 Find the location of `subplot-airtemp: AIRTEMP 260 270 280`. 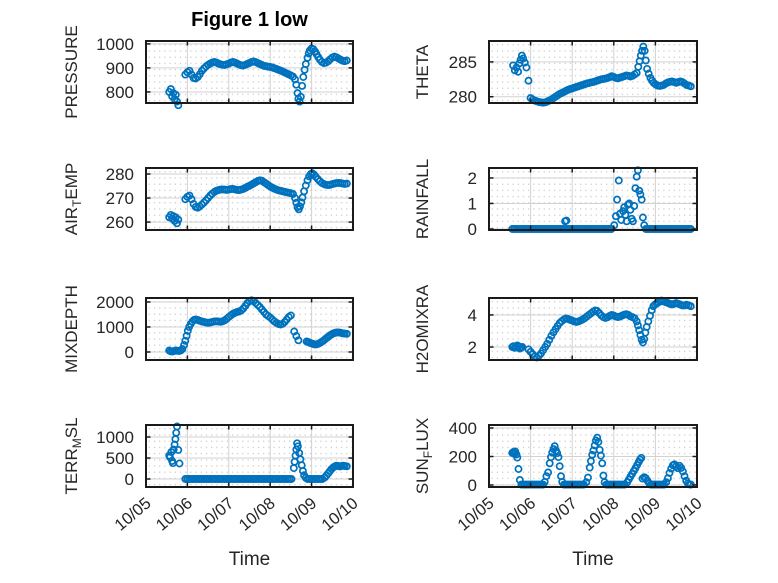

subplot-airtemp: AIRTEMP 260 270 280 is located at coordinates (215, 230).